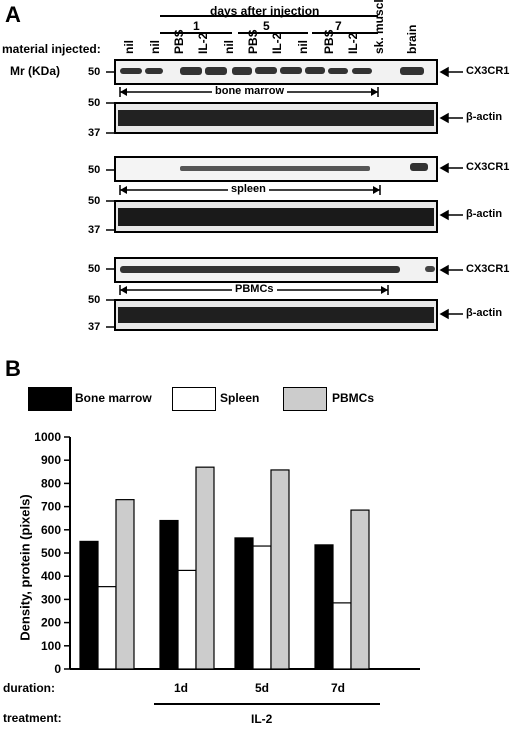 The width and height of the screenshot is (520, 747). I want to click on days-after-injection-header: days after injection, so click(265, 11).